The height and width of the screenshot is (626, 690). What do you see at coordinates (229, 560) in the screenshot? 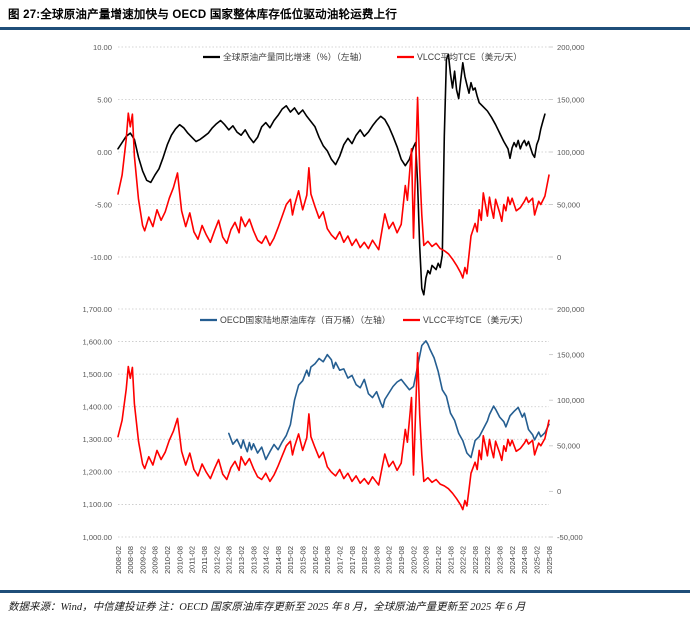
I see `x-axis-tick: 2012-08` at bounding box center [229, 560].